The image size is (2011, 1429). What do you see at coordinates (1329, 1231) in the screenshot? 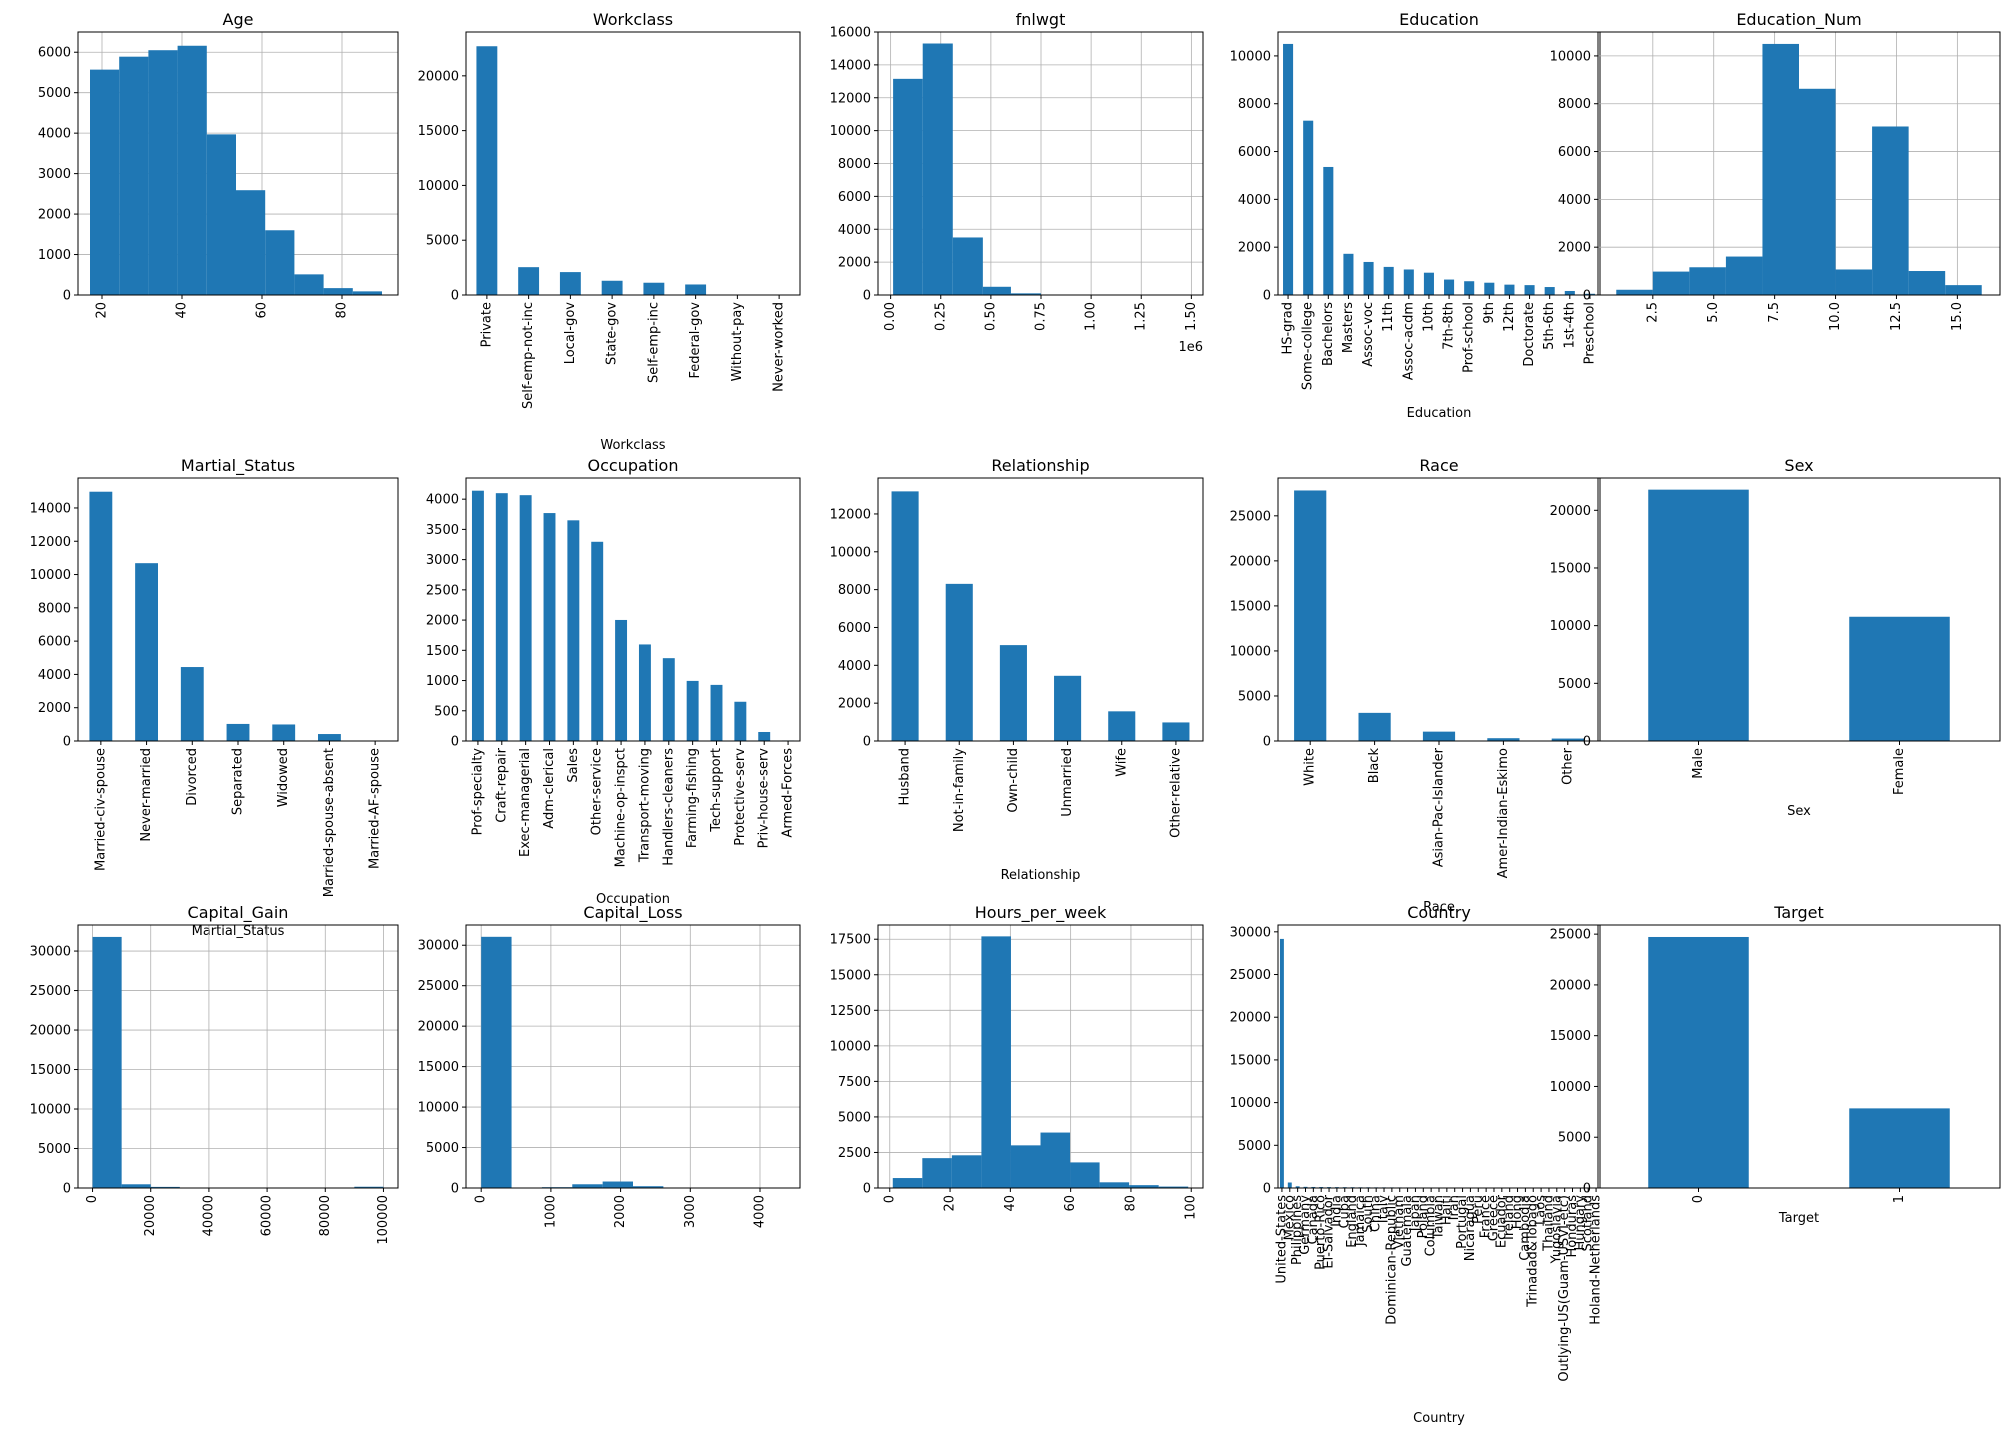
I see `x-tick-label: El-Salvador` at bounding box center [1329, 1231].